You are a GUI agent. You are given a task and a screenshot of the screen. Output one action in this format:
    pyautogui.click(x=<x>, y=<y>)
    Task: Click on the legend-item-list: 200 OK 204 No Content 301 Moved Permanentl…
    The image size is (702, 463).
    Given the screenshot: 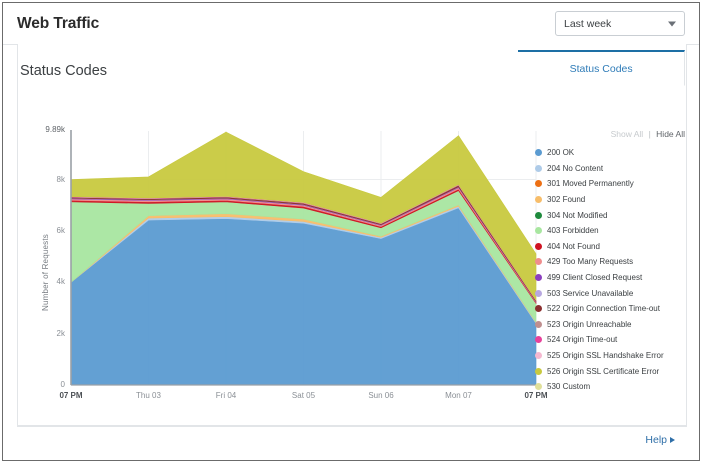 What is the action you would take?
    pyautogui.click(x=611, y=270)
    